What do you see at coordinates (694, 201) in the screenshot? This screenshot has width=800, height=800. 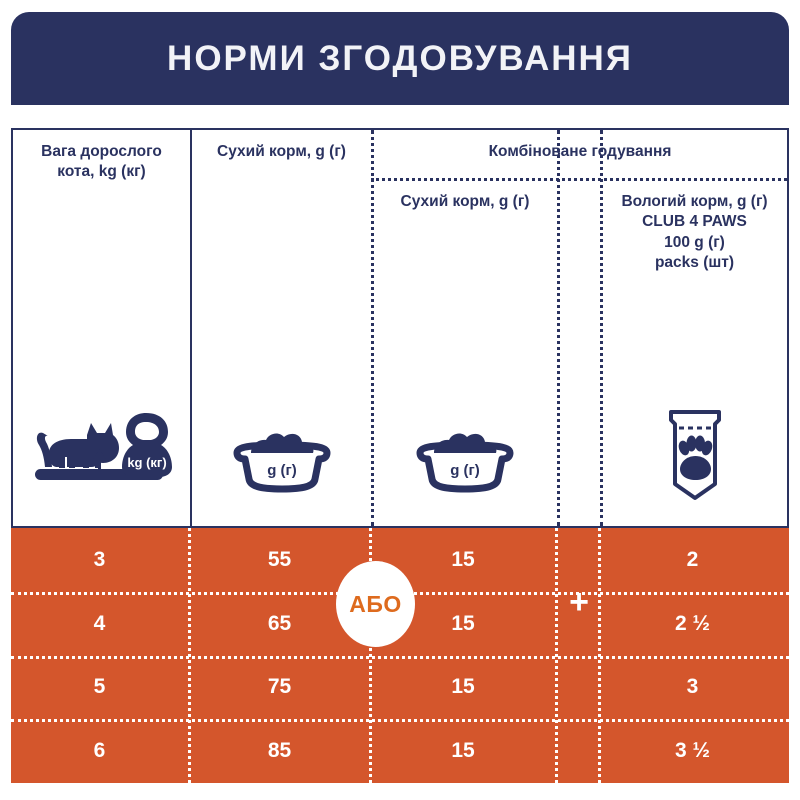 I see `header-combined-wet-line1: Вологий корм, g (г)` at bounding box center [694, 201].